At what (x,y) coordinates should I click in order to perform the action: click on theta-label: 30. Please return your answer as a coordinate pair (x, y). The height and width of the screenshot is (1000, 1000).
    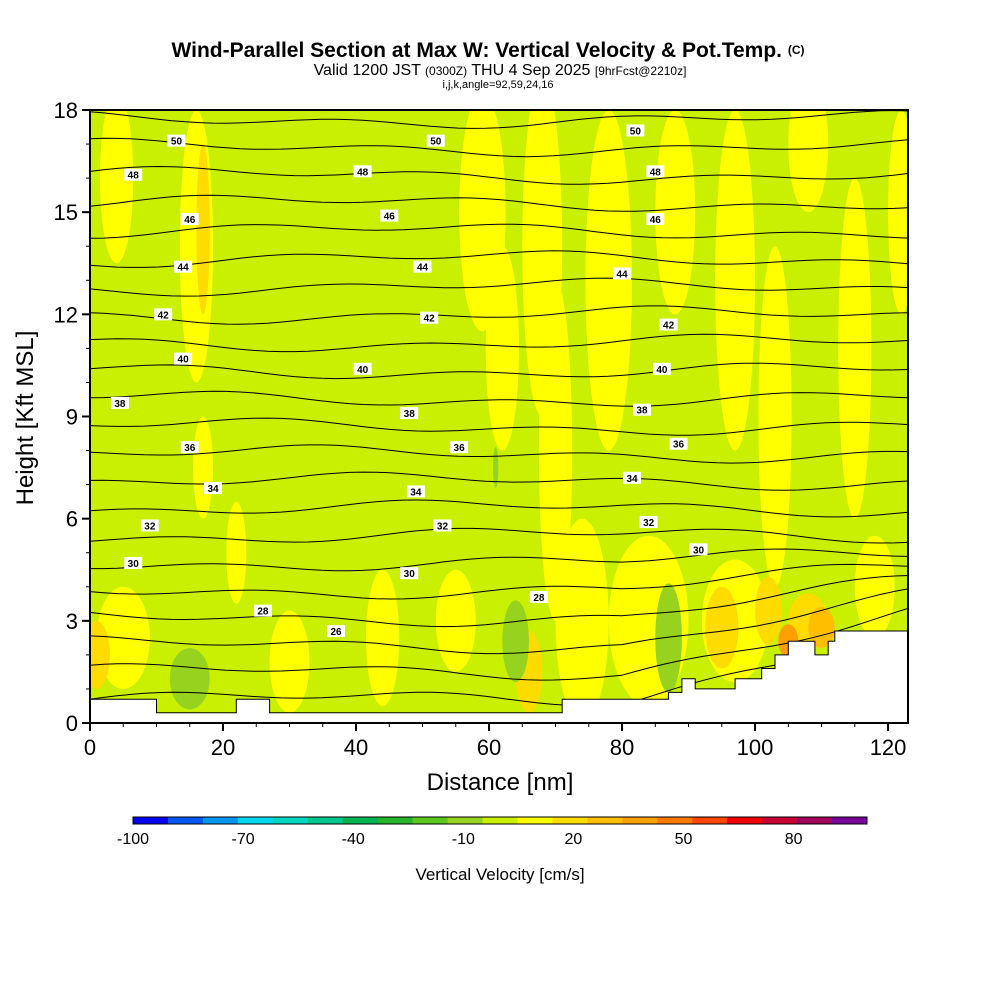
    Looking at the image, I should click on (409, 573).